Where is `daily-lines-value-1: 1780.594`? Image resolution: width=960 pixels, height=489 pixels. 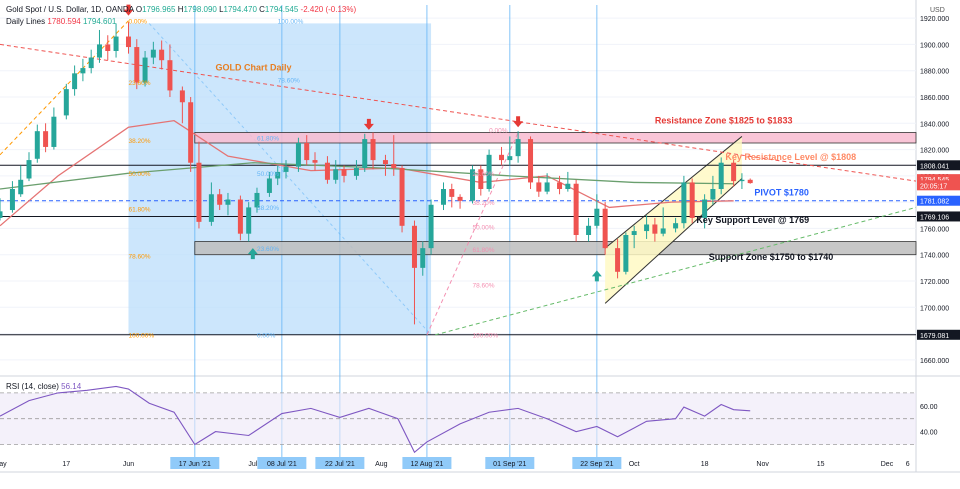
daily-lines-value-1: 1780.594 is located at coordinates (64, 21).